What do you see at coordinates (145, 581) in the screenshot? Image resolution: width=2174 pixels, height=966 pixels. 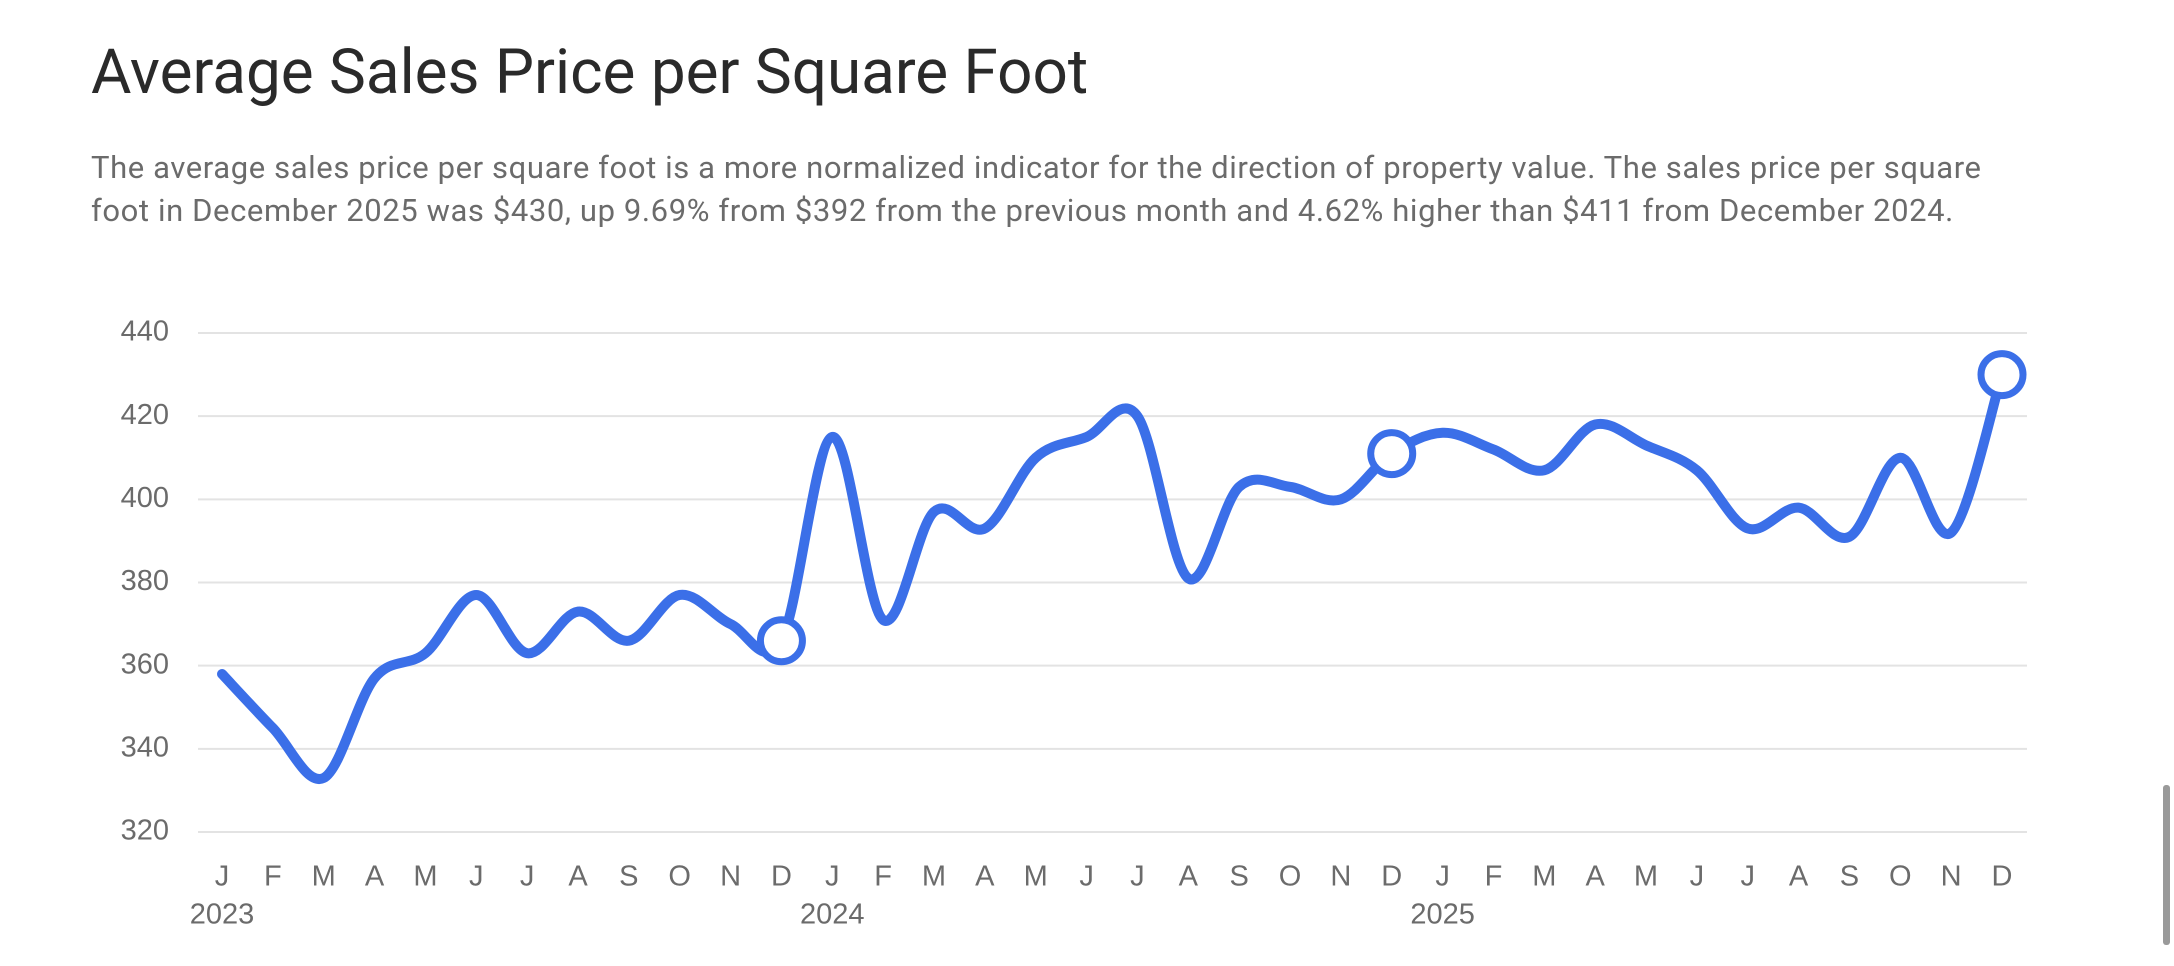 I see `y-tick-label: 380` at bounding box center [145, 581].